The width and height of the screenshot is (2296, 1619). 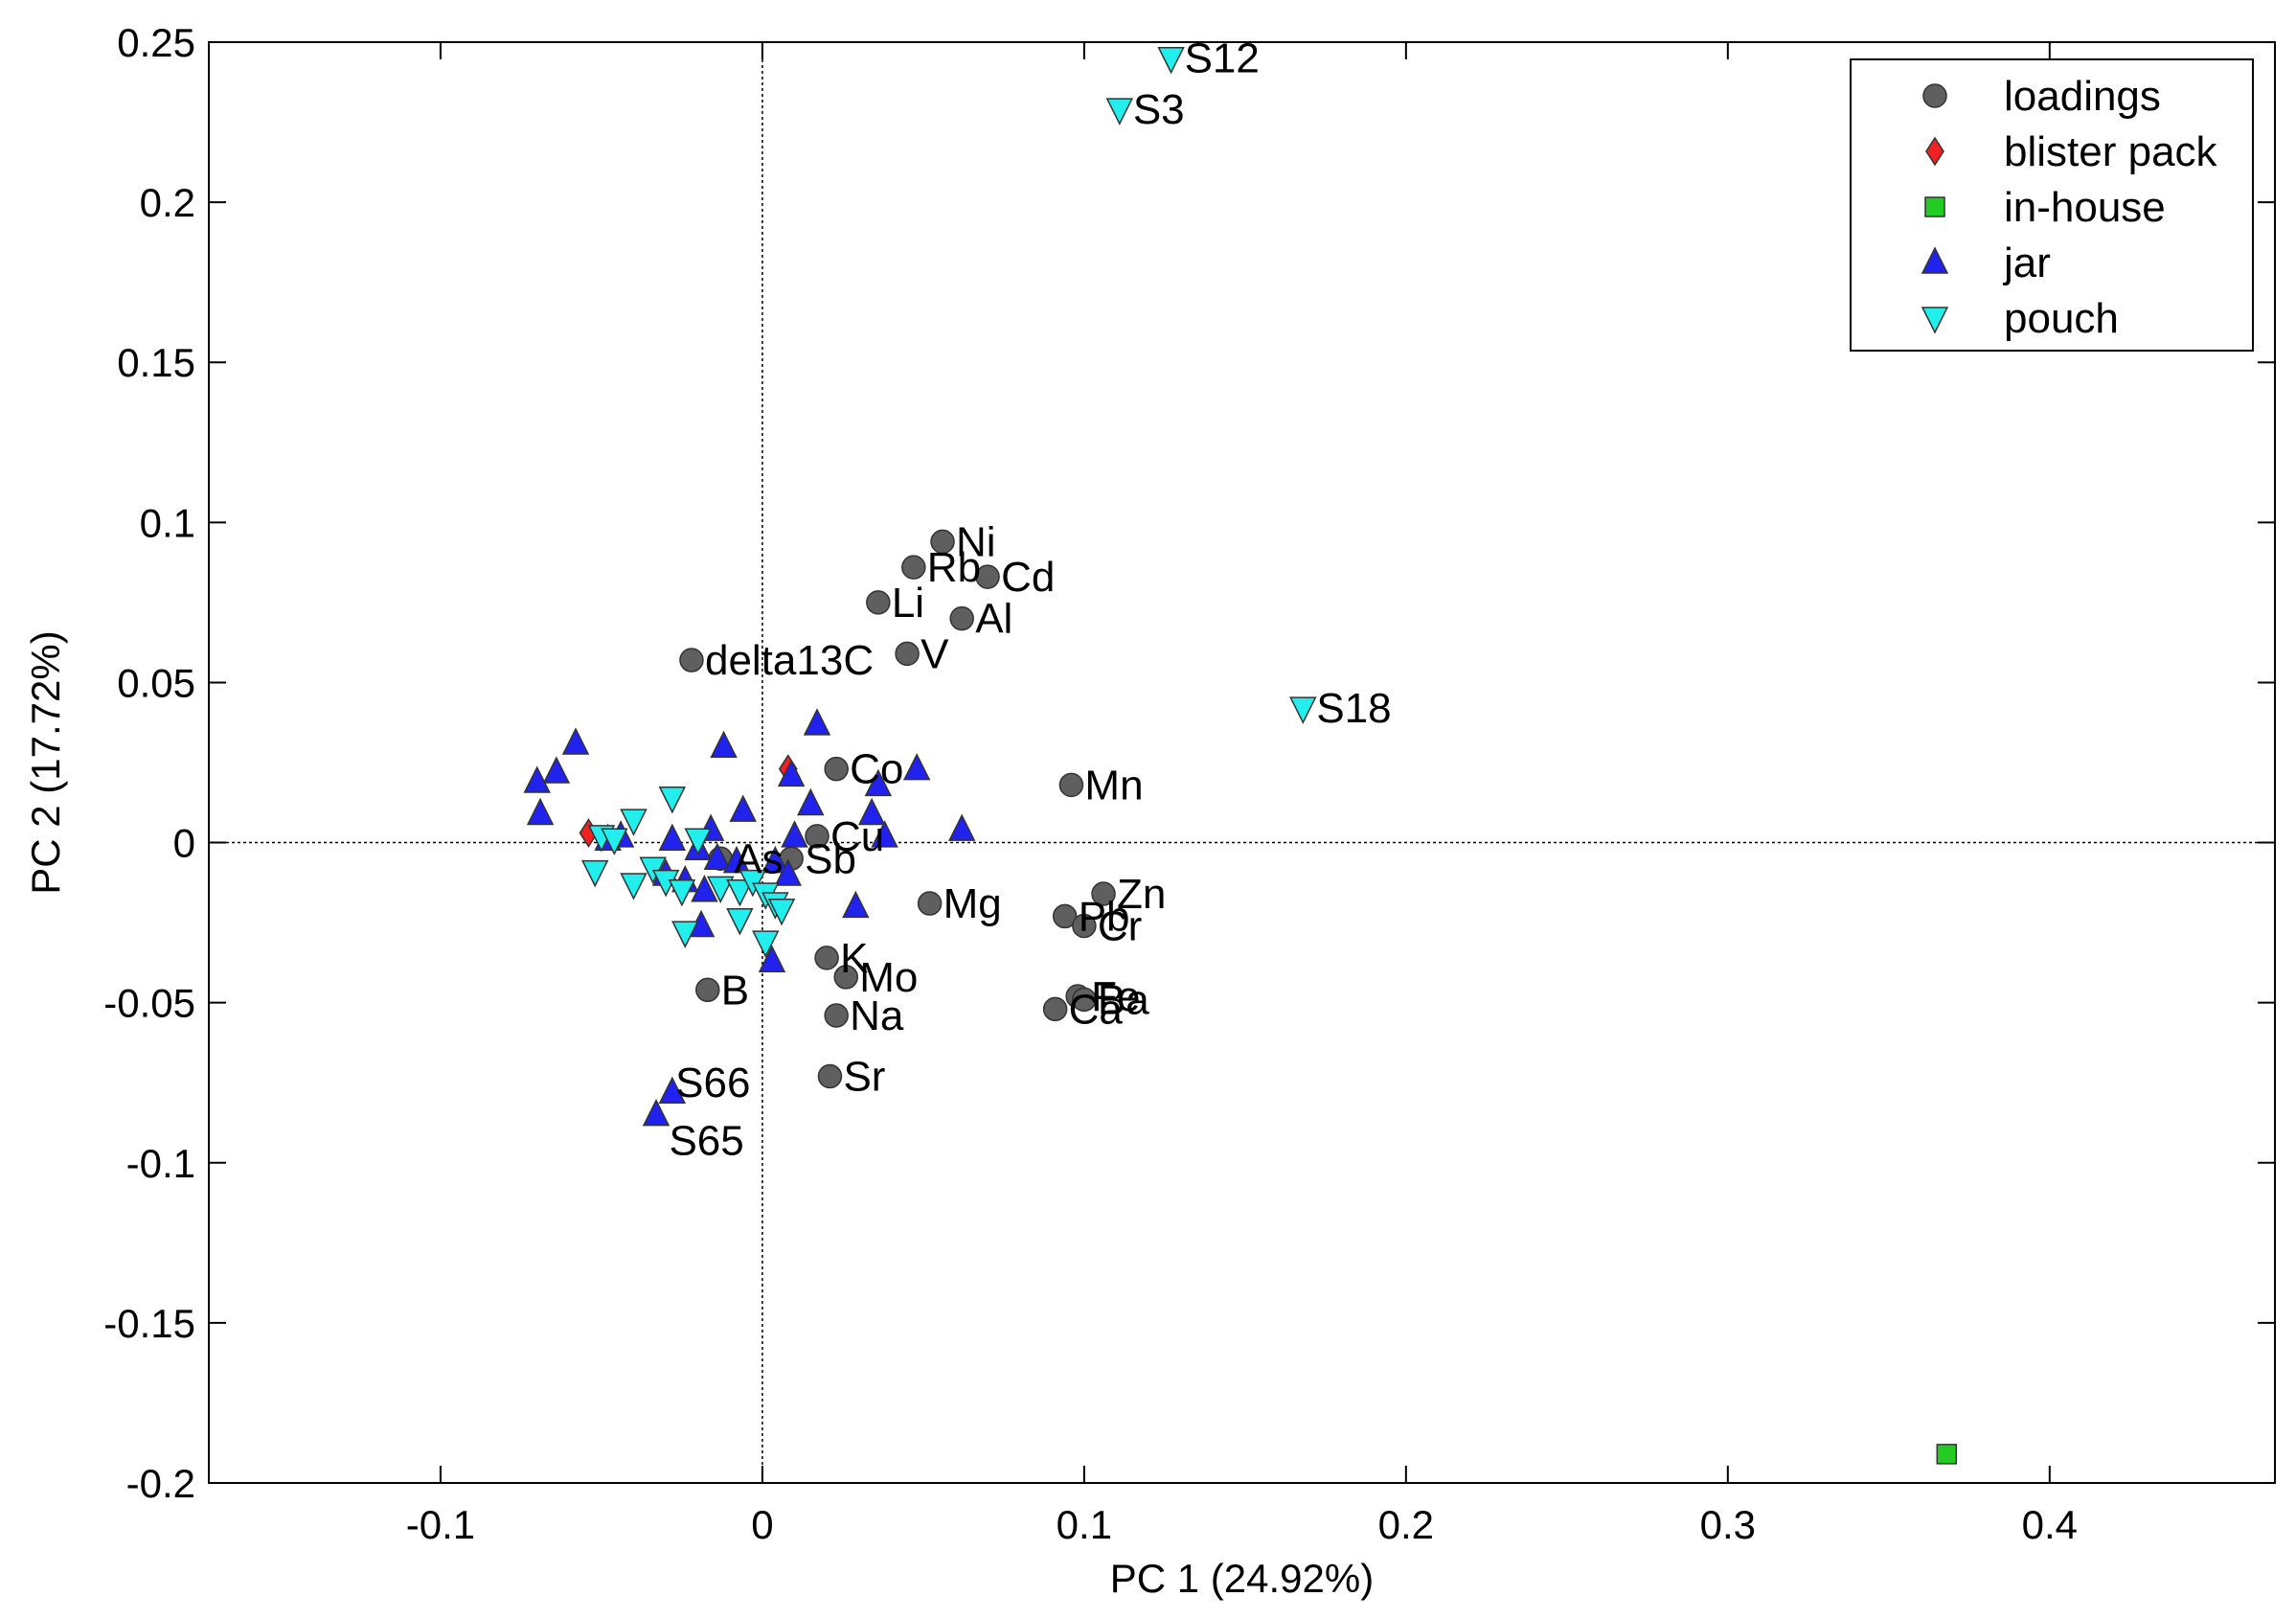 I want to click on y-tick-label: 0.05, so click(x=156, y=683).